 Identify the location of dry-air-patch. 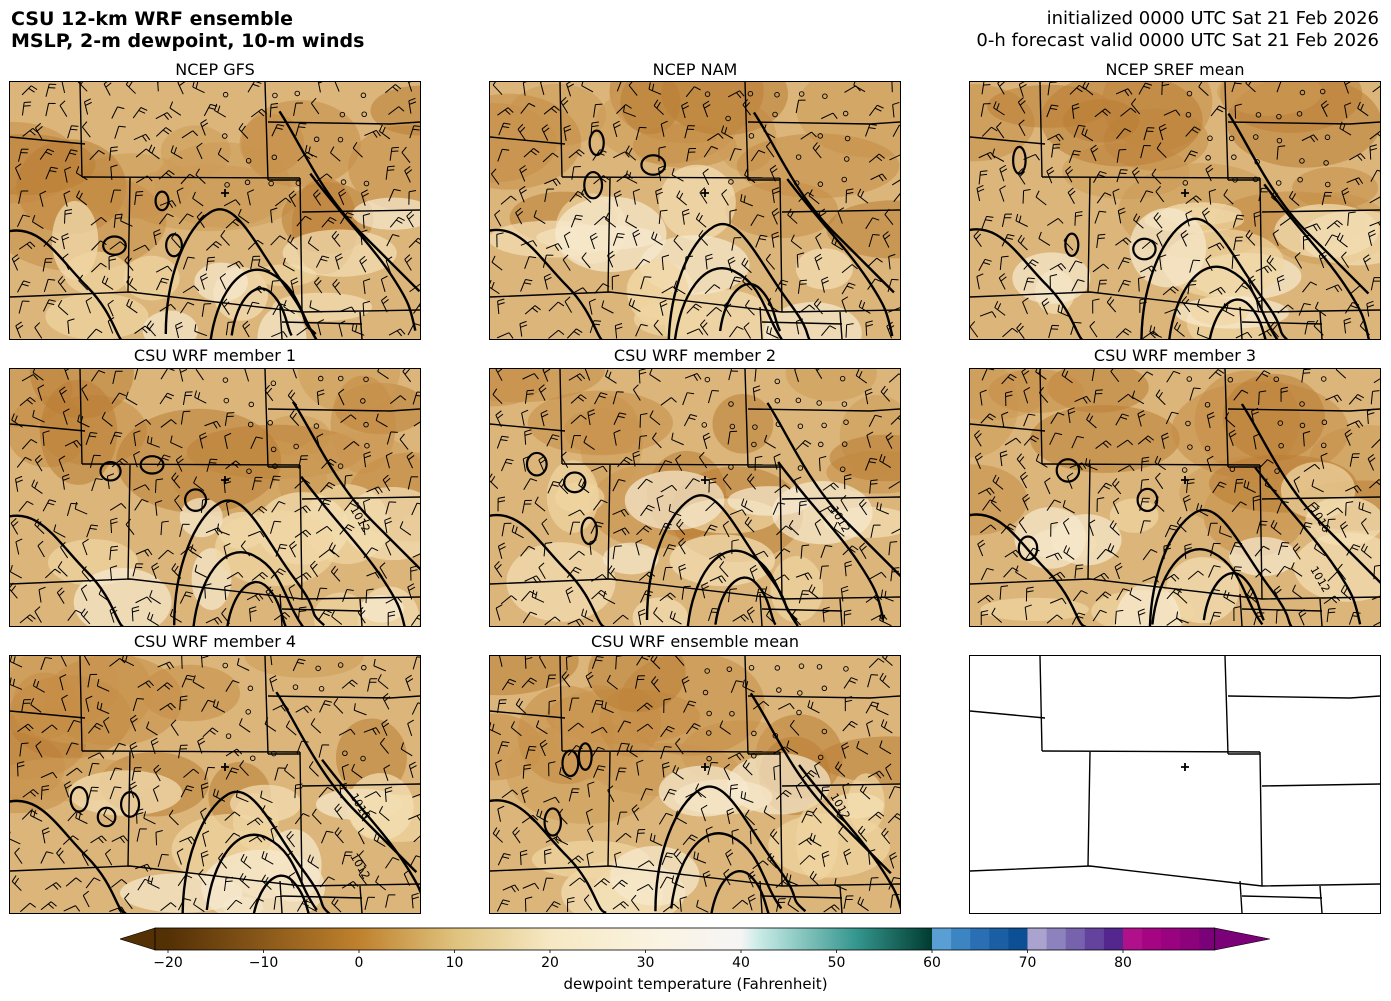
(864, 458).